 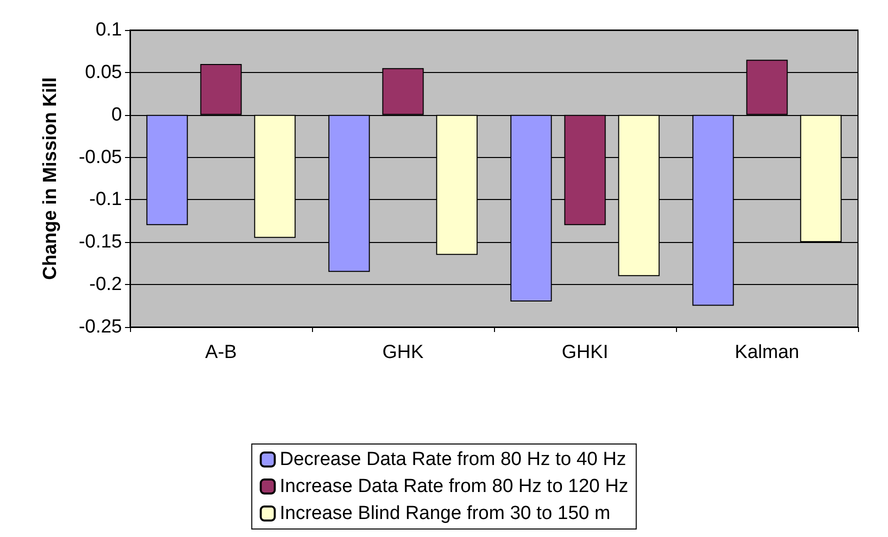 I want to click on legend-label: Increase Data Rate from 80 Hz to 120 Hz, so click(x=454, y=486).